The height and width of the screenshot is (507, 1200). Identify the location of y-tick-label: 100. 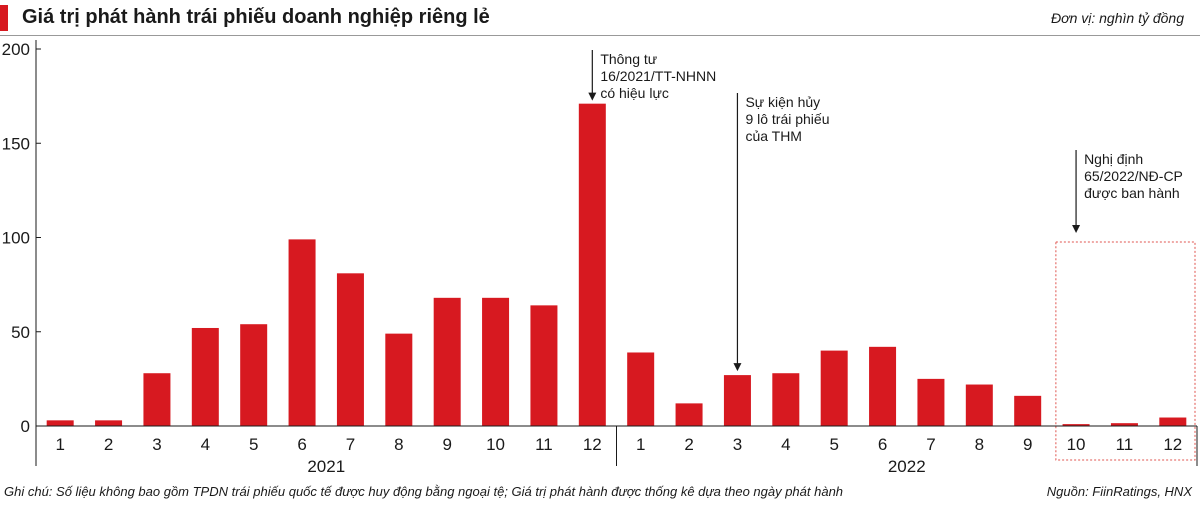
(16, 238).